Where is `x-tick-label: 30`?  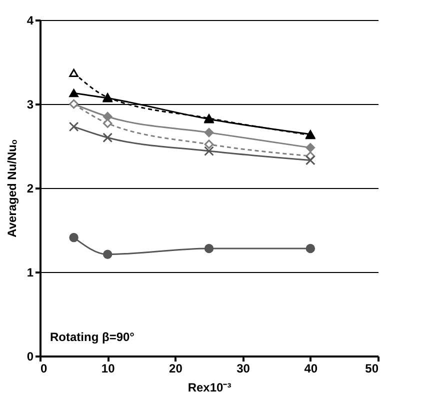
x-tick-label: 30 is located at coordinates (243, 369).